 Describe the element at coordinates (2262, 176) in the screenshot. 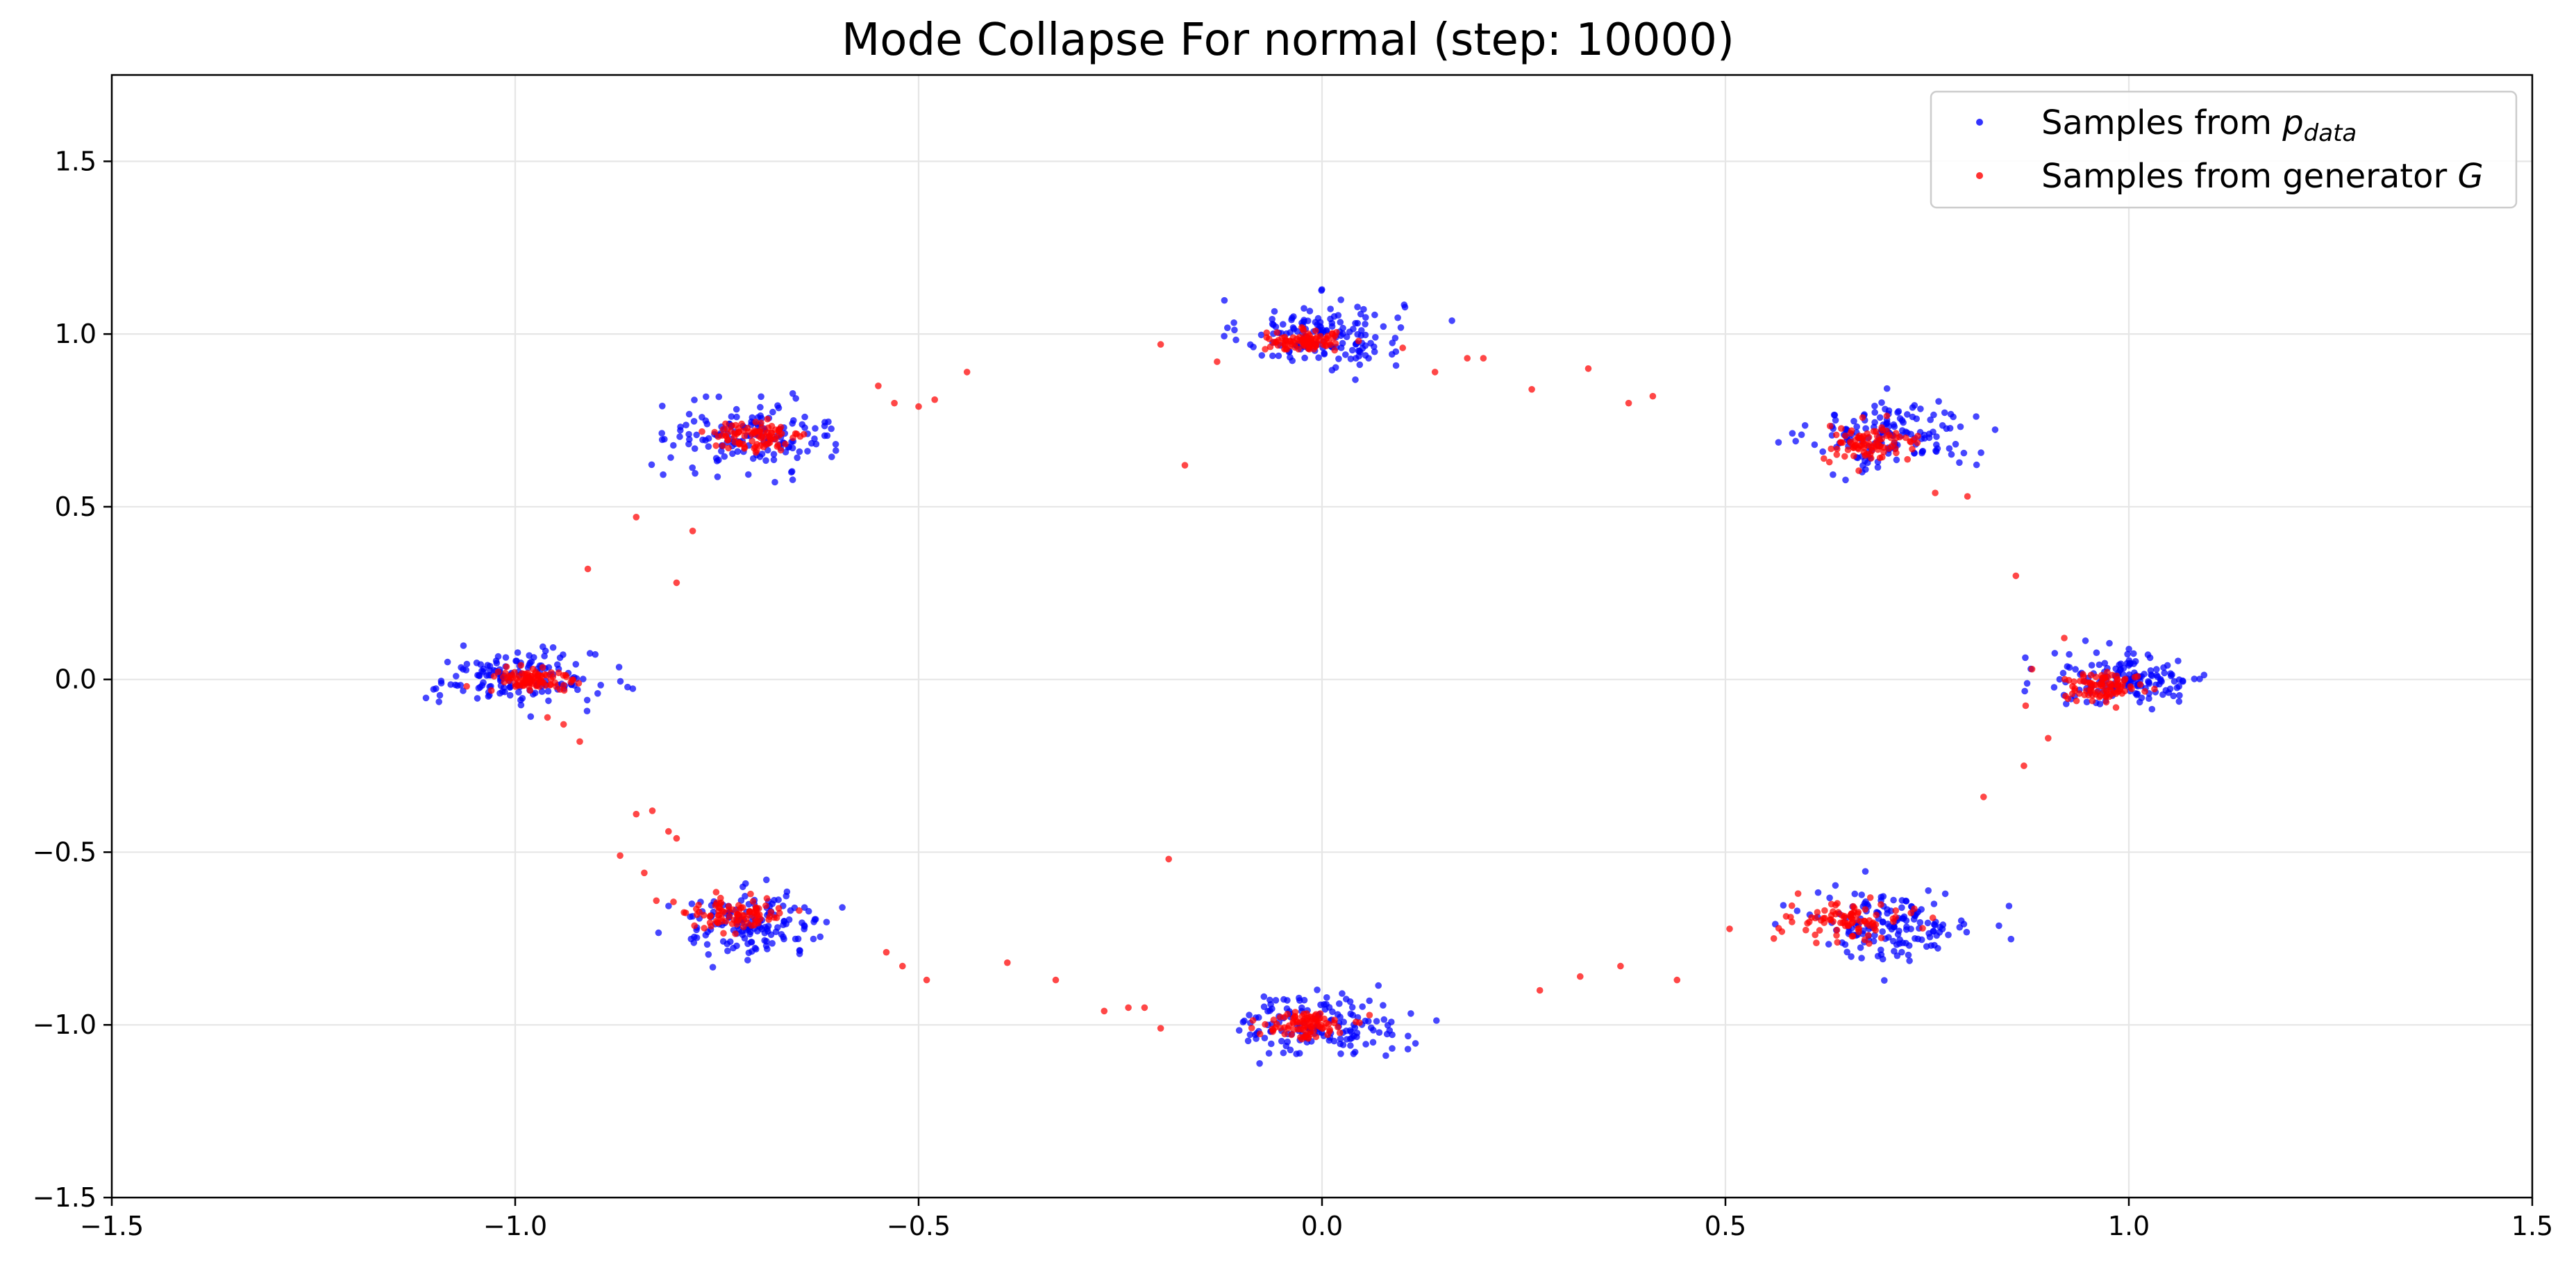

I see `legend-label: Samples from generator G` at that location.